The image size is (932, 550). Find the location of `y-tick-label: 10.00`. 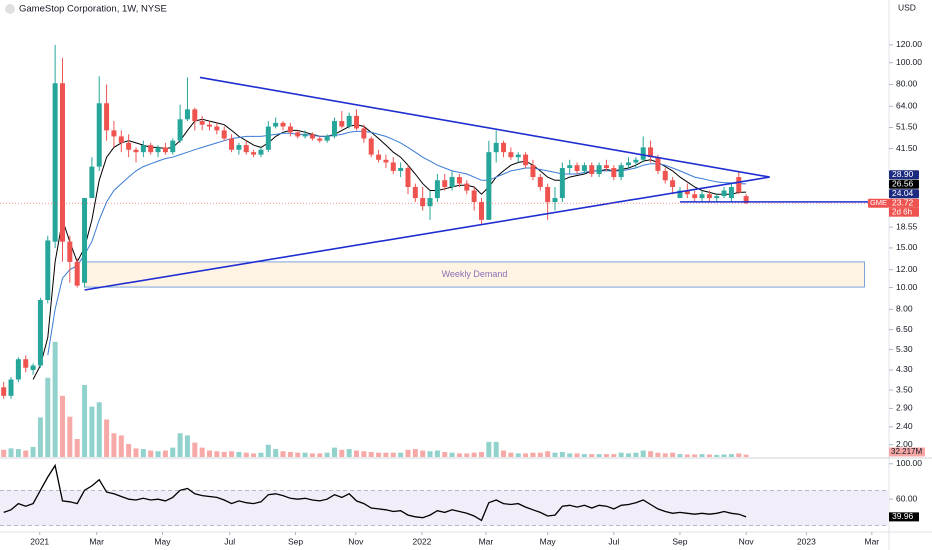

y-tick-label: 10.00 is located at coordinates (907, 287).